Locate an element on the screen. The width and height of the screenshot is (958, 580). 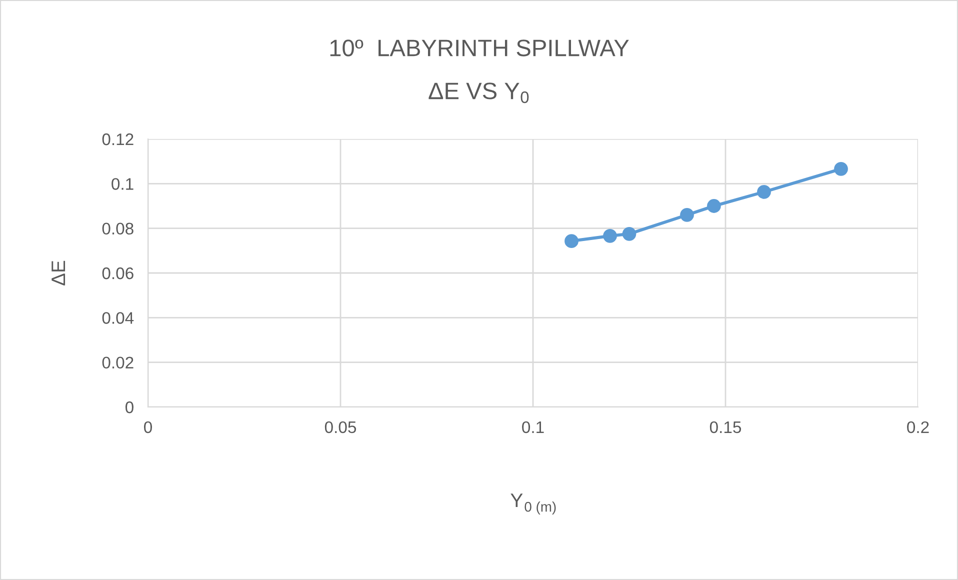
x-tick-label: 0.05 is located at coordinates (340, 427).